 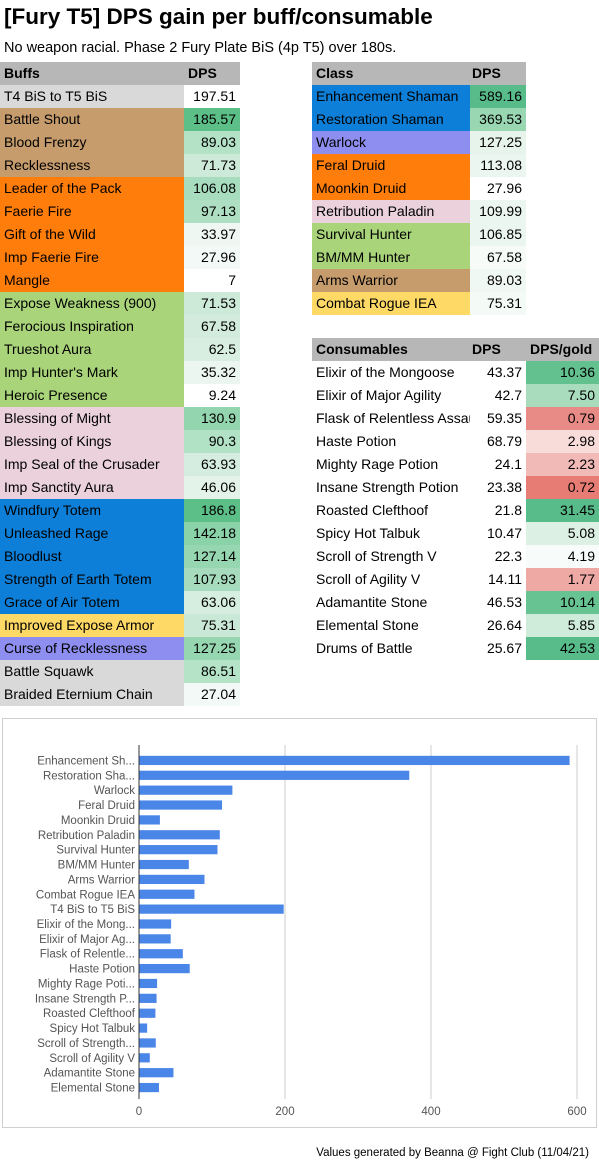 I want to click on consumables-table-header: Consumables DPS DPS/gold, so click(x=455, y=349).